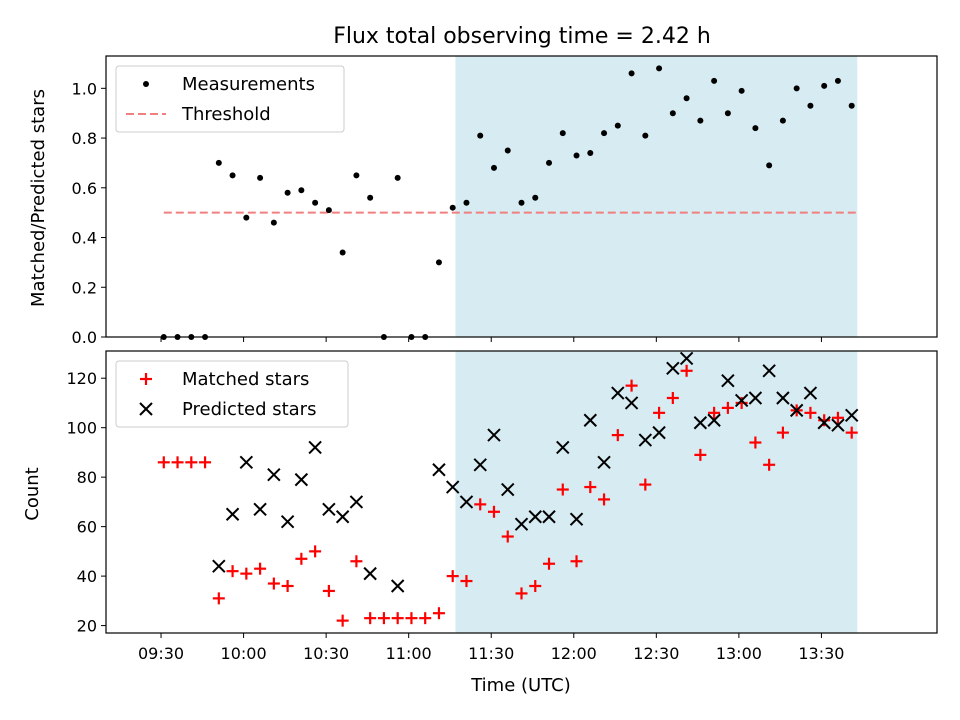 Image resolution: width=960 pixels, height=720 pixels. Describe the element at coordinates (245, 379) in the screenshot. I see `legend-label: Matched stars` at that location.